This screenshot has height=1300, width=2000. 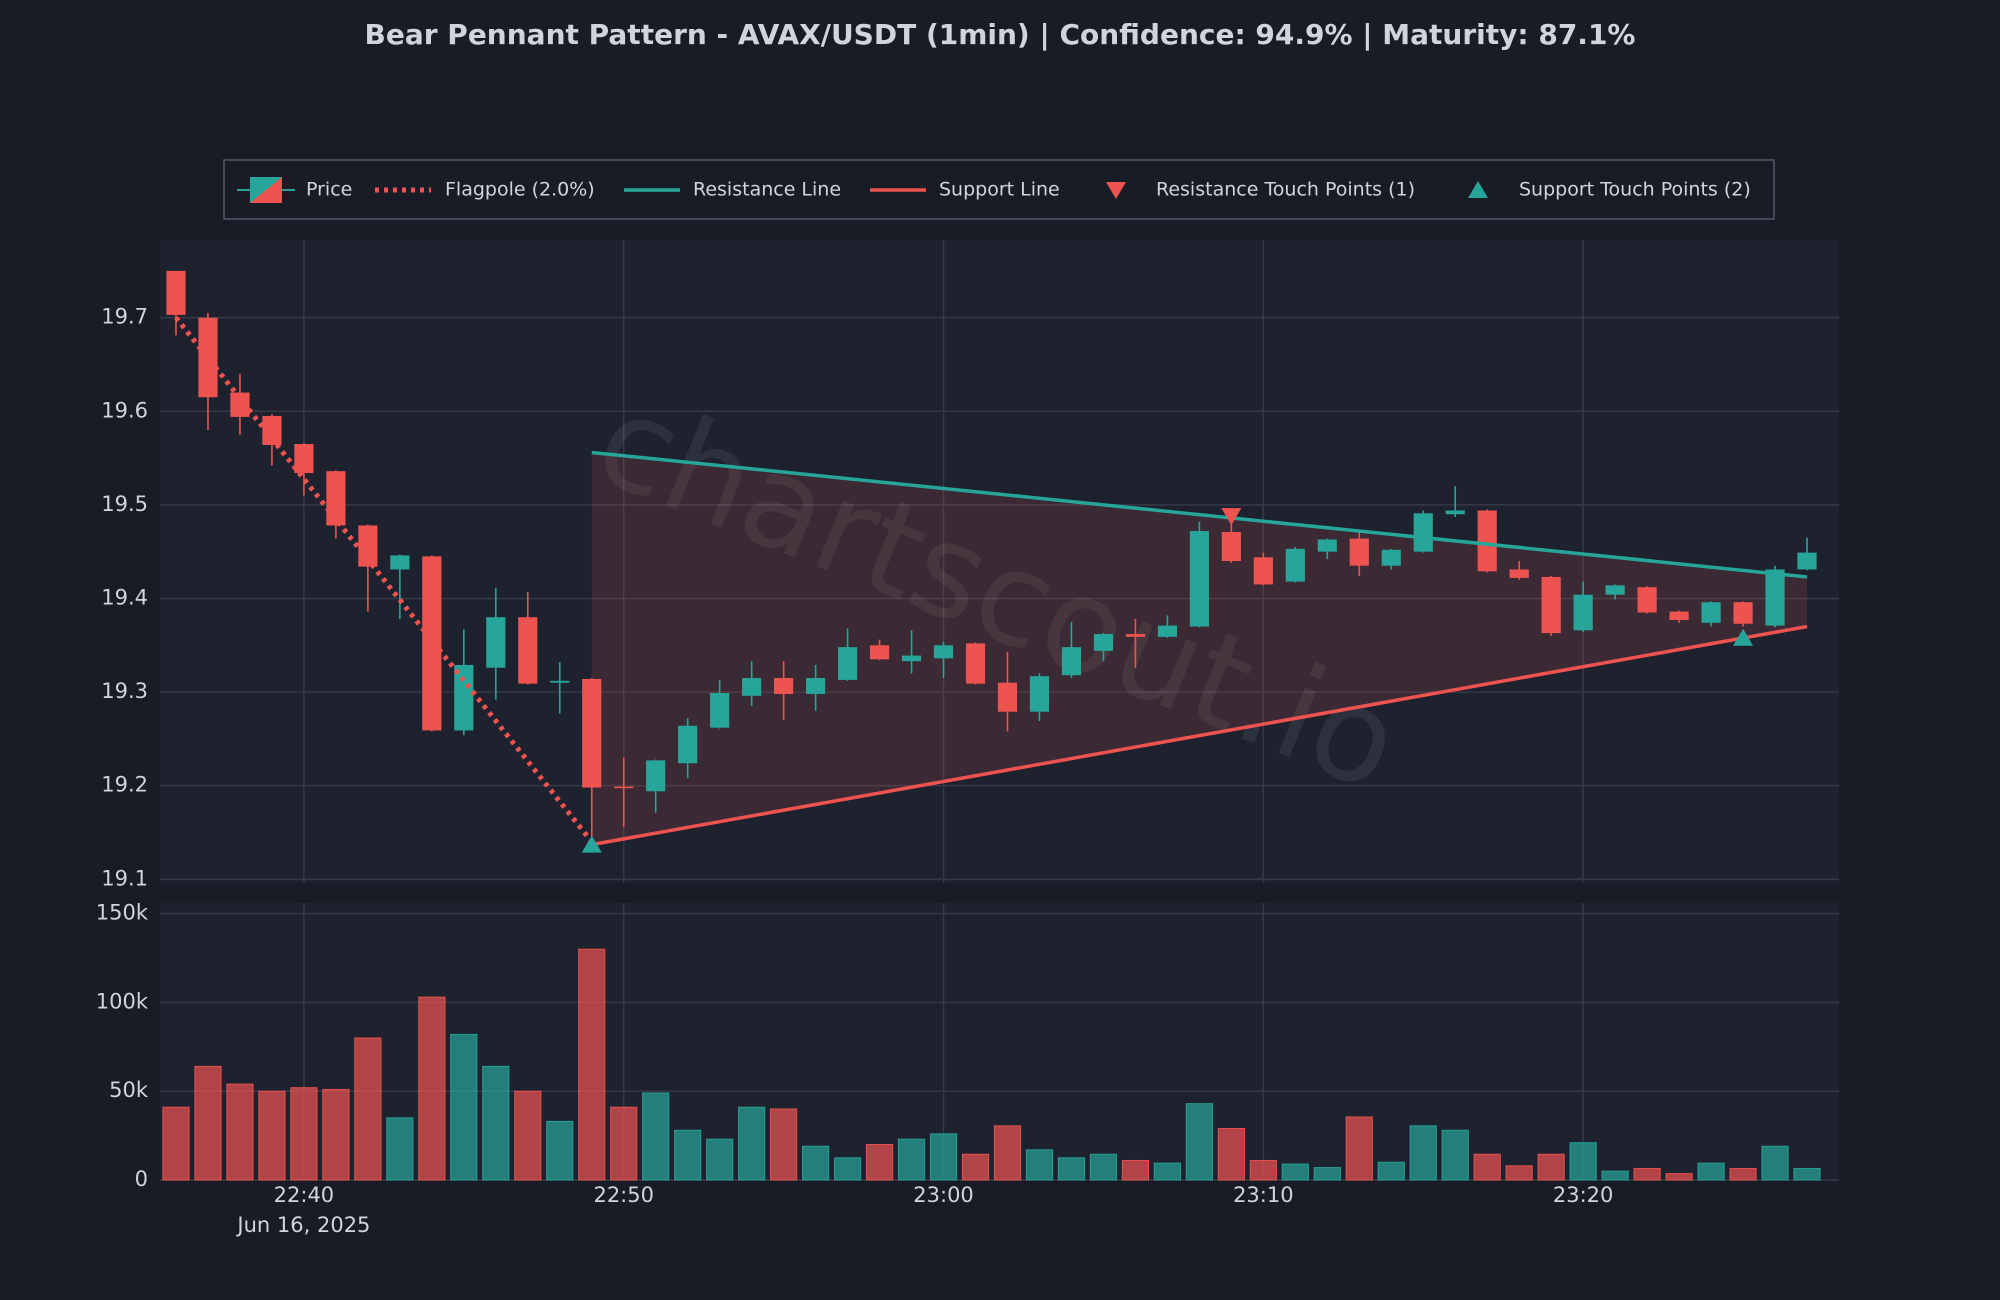 What do you see at coordinates (122, 913) in the screenshot?
I see `volume-tick-label: 150k` at bounding box center [122, 913].